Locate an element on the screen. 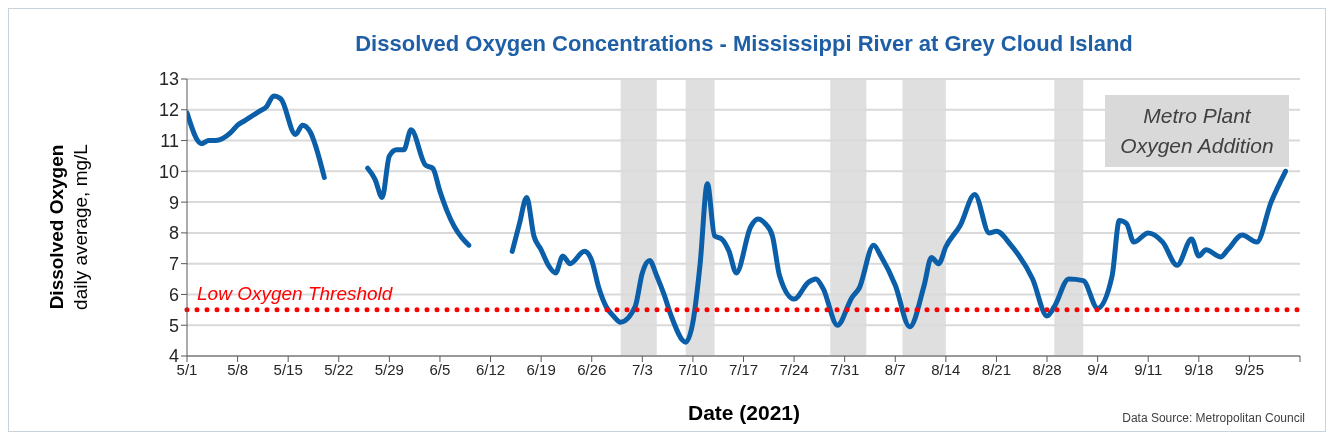  y-tick-label: 9 is located at coordinates (173, 202).